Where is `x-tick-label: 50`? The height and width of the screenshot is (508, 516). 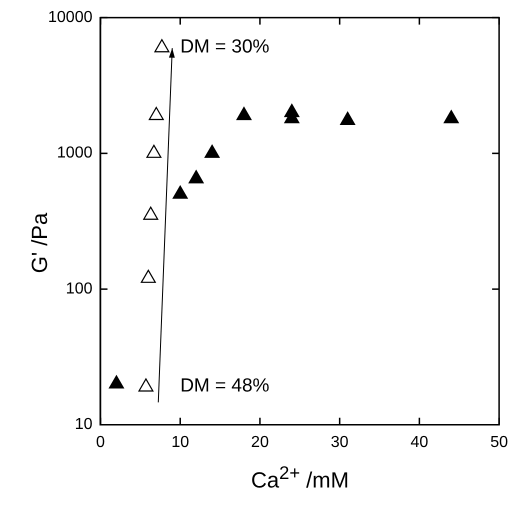 x-tick-label: 50 is located at coordinates (499, 442).